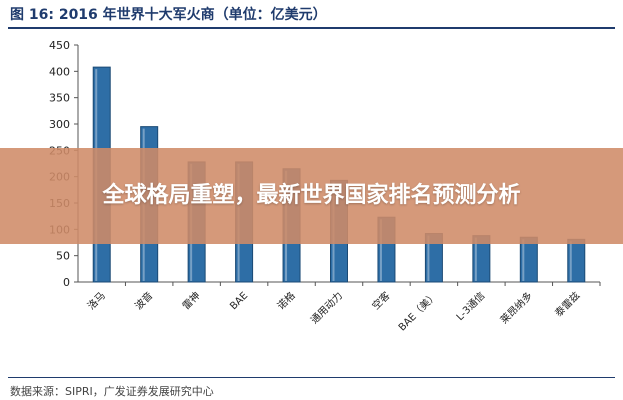  I want to click on x-tick-label: 莱昂纳多, so click(515, 307).